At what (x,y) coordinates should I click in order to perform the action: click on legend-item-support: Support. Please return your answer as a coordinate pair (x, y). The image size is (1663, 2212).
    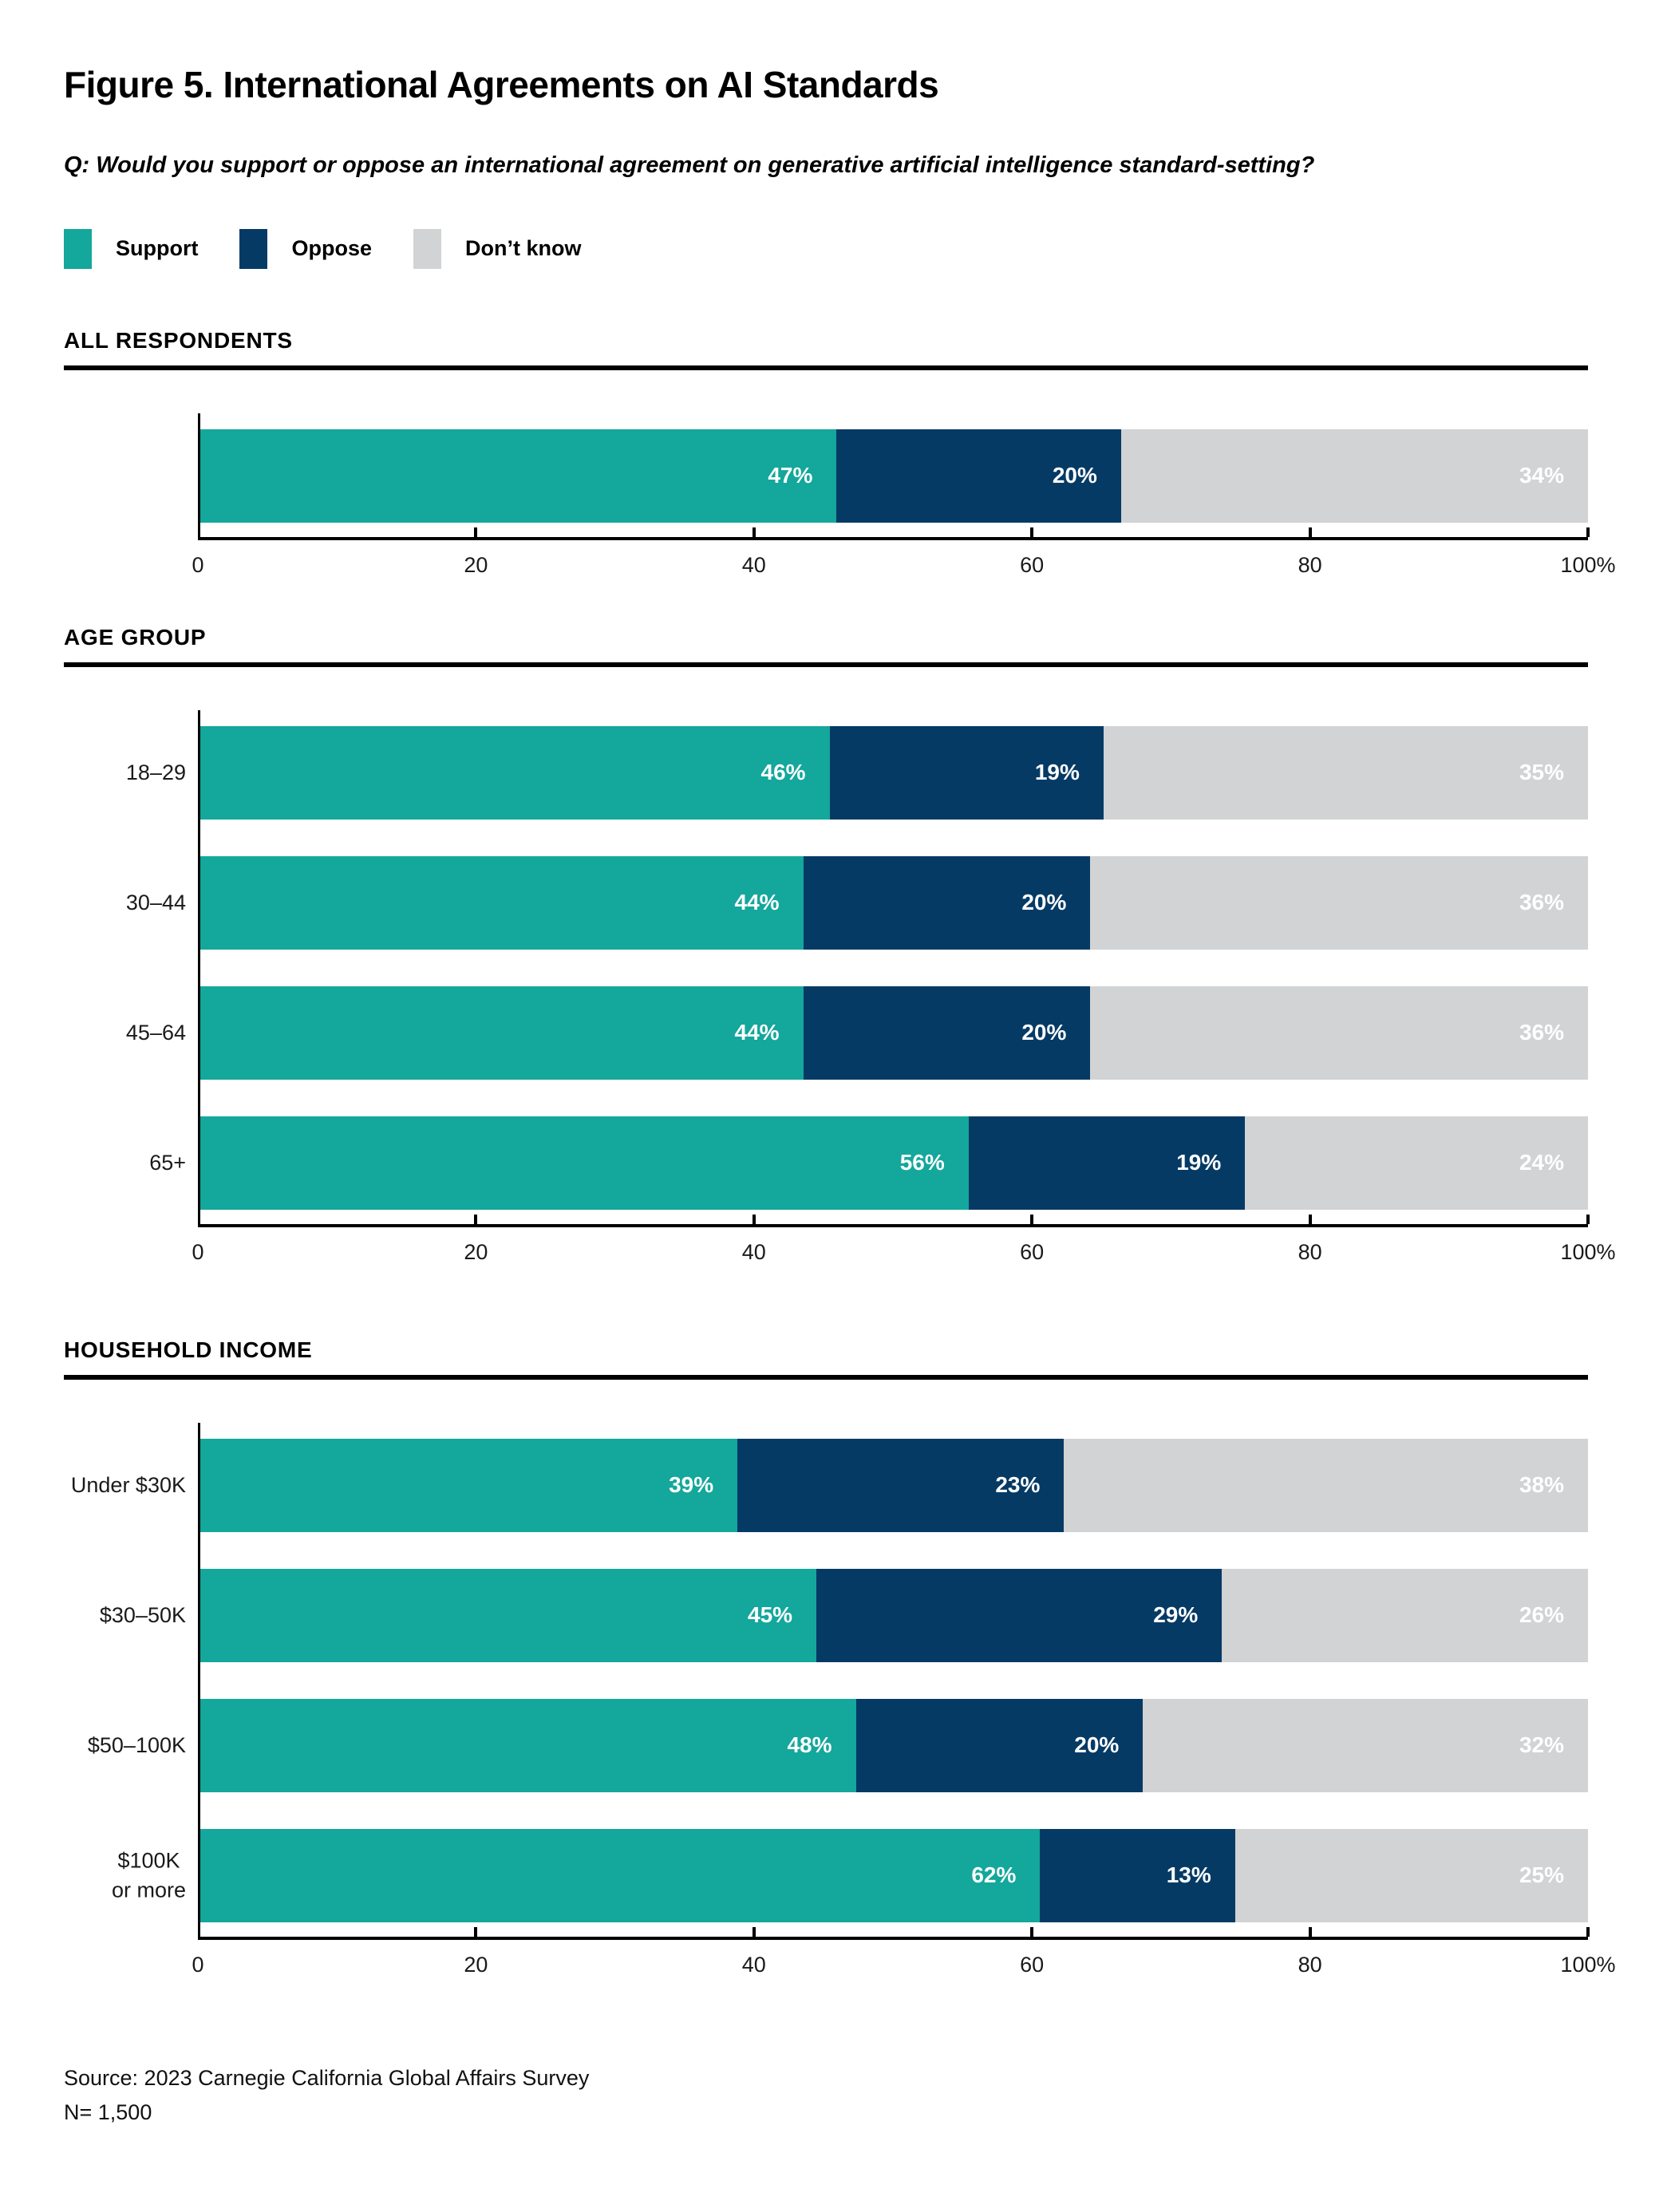
    Looking at the image, I should click on (131, 248).